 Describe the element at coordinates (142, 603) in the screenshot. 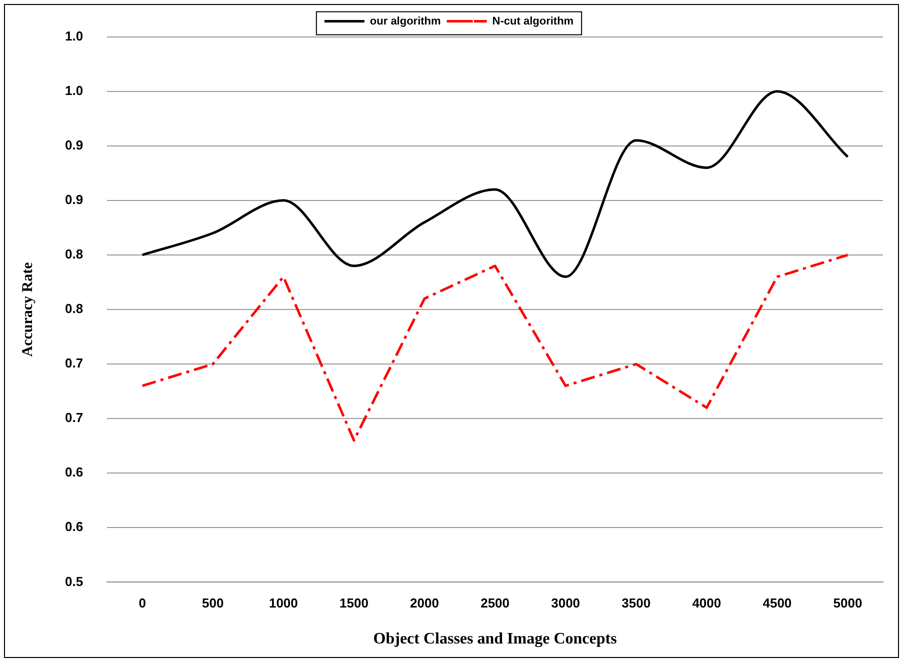

I see `x-tick-label: 0` at that location.